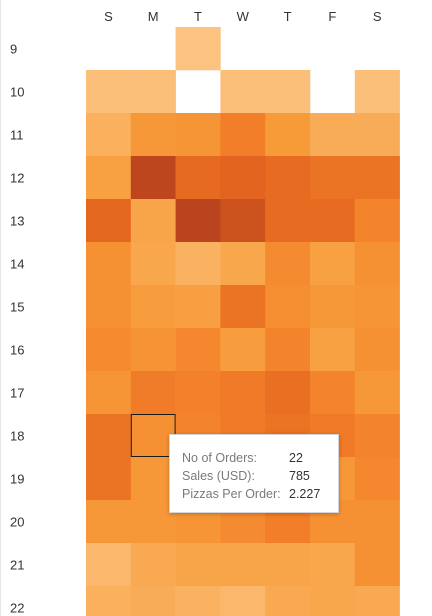  What do you see at coordinates (220, 458) in the screenshot?
I see `tooltip-label-orders: No of Orders:` at bounding box center [220, 458].